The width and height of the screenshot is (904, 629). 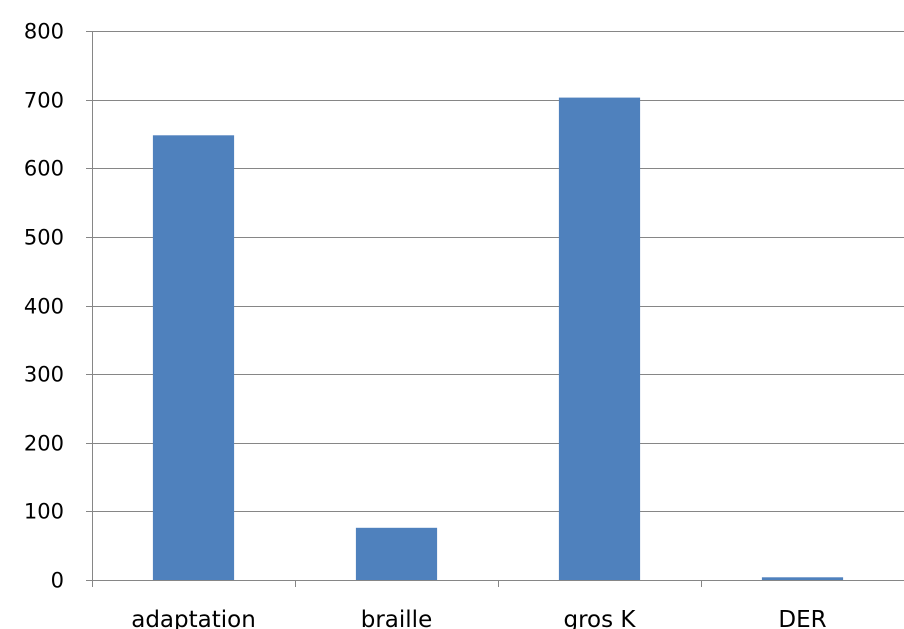 I want to click on y-tick-label: 700, so click(x=44, y=101).